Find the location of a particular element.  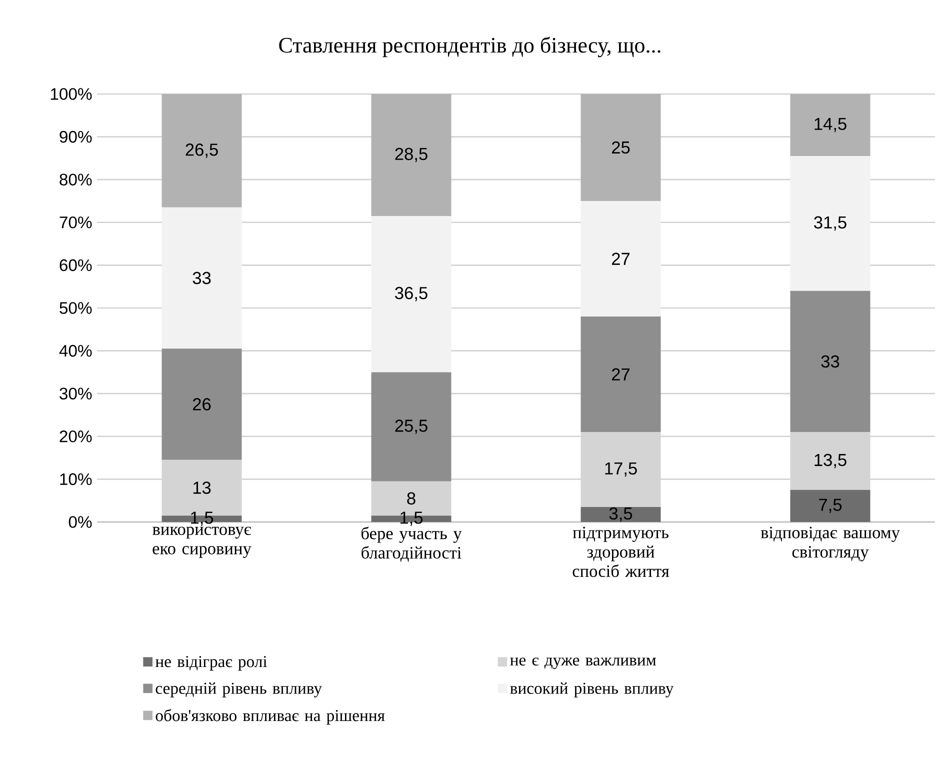

data-label: 7,5 is located at coordinates (830, 506).